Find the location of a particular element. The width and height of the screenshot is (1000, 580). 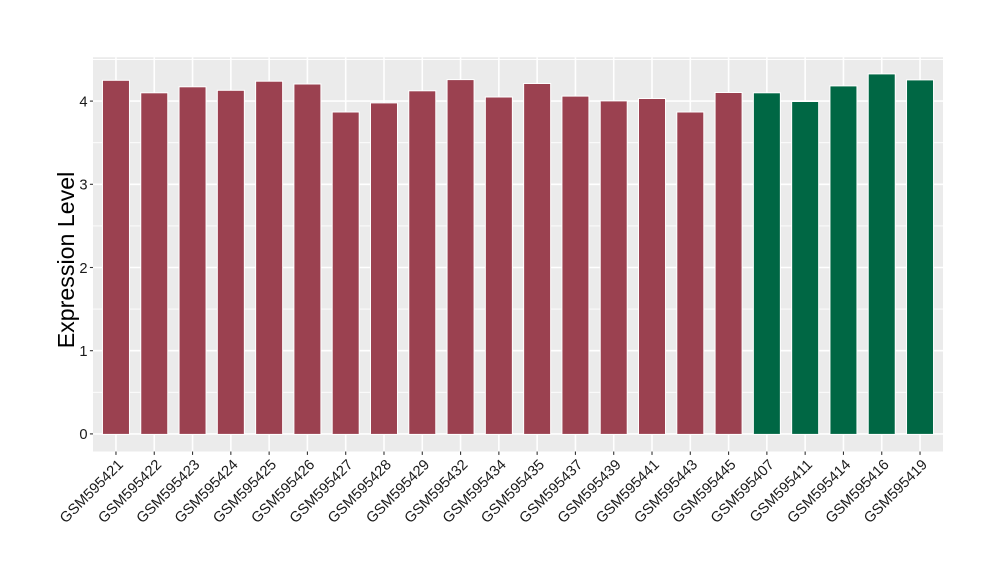

svg-text: 4 is located at coordinates (83, 102).